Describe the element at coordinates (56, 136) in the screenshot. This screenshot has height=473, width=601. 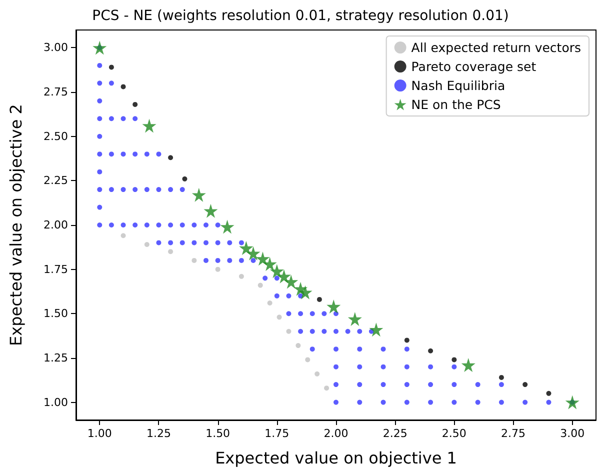
I see `y-tick-label: 2.50` at that location.